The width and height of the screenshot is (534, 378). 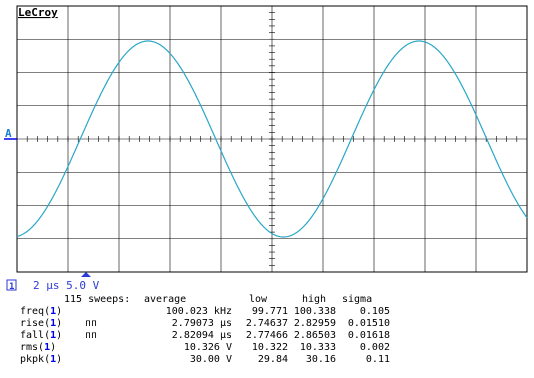 I want to click on measurement-average: 2.82094 µs, so click(x=201, y=335).